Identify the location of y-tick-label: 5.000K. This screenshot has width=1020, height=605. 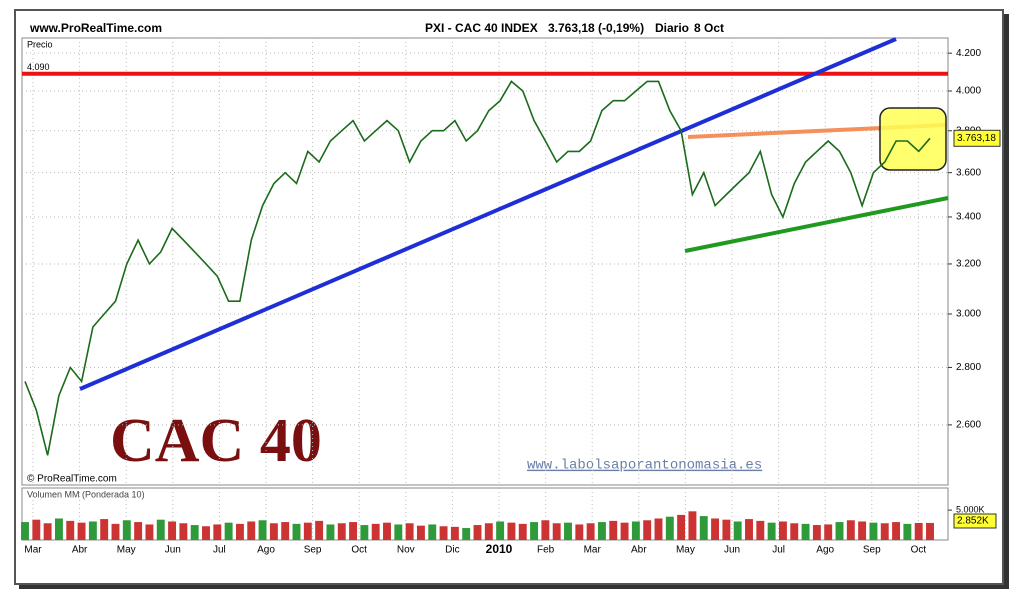
(970, 509).